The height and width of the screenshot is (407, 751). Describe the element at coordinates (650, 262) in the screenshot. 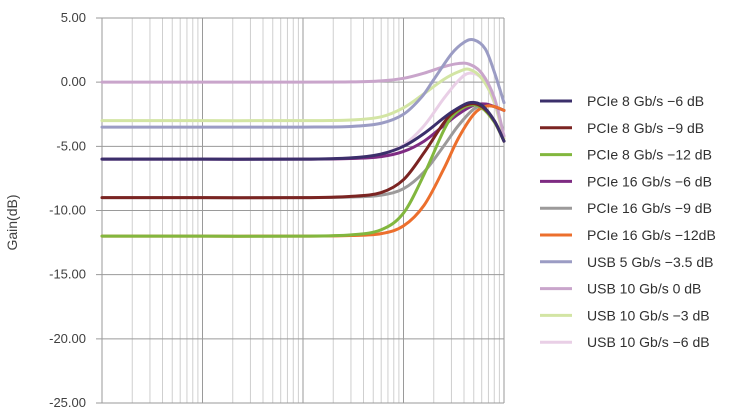

I see `legend-entry-6: USB 5 Gb/s −3.5 dB` at that location.